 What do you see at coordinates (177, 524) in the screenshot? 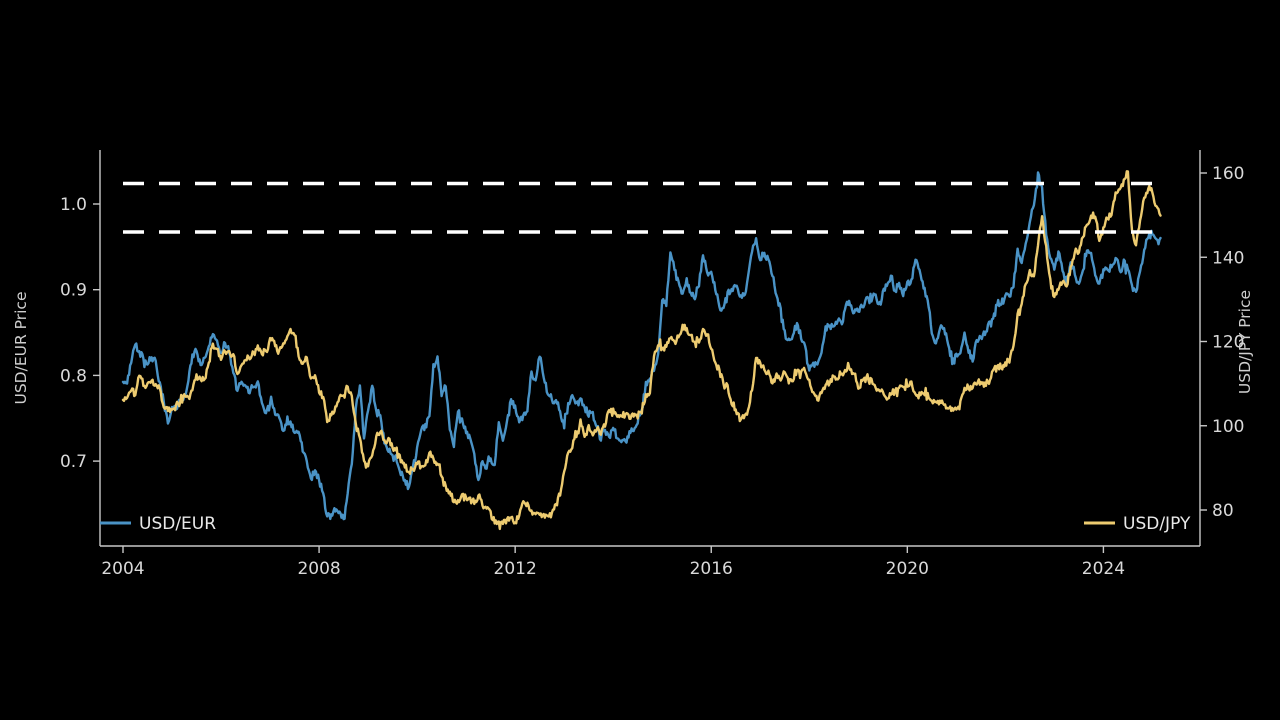
I see `usd-eur-legend-label: USD/EUR` at bounding box center [177, 524].